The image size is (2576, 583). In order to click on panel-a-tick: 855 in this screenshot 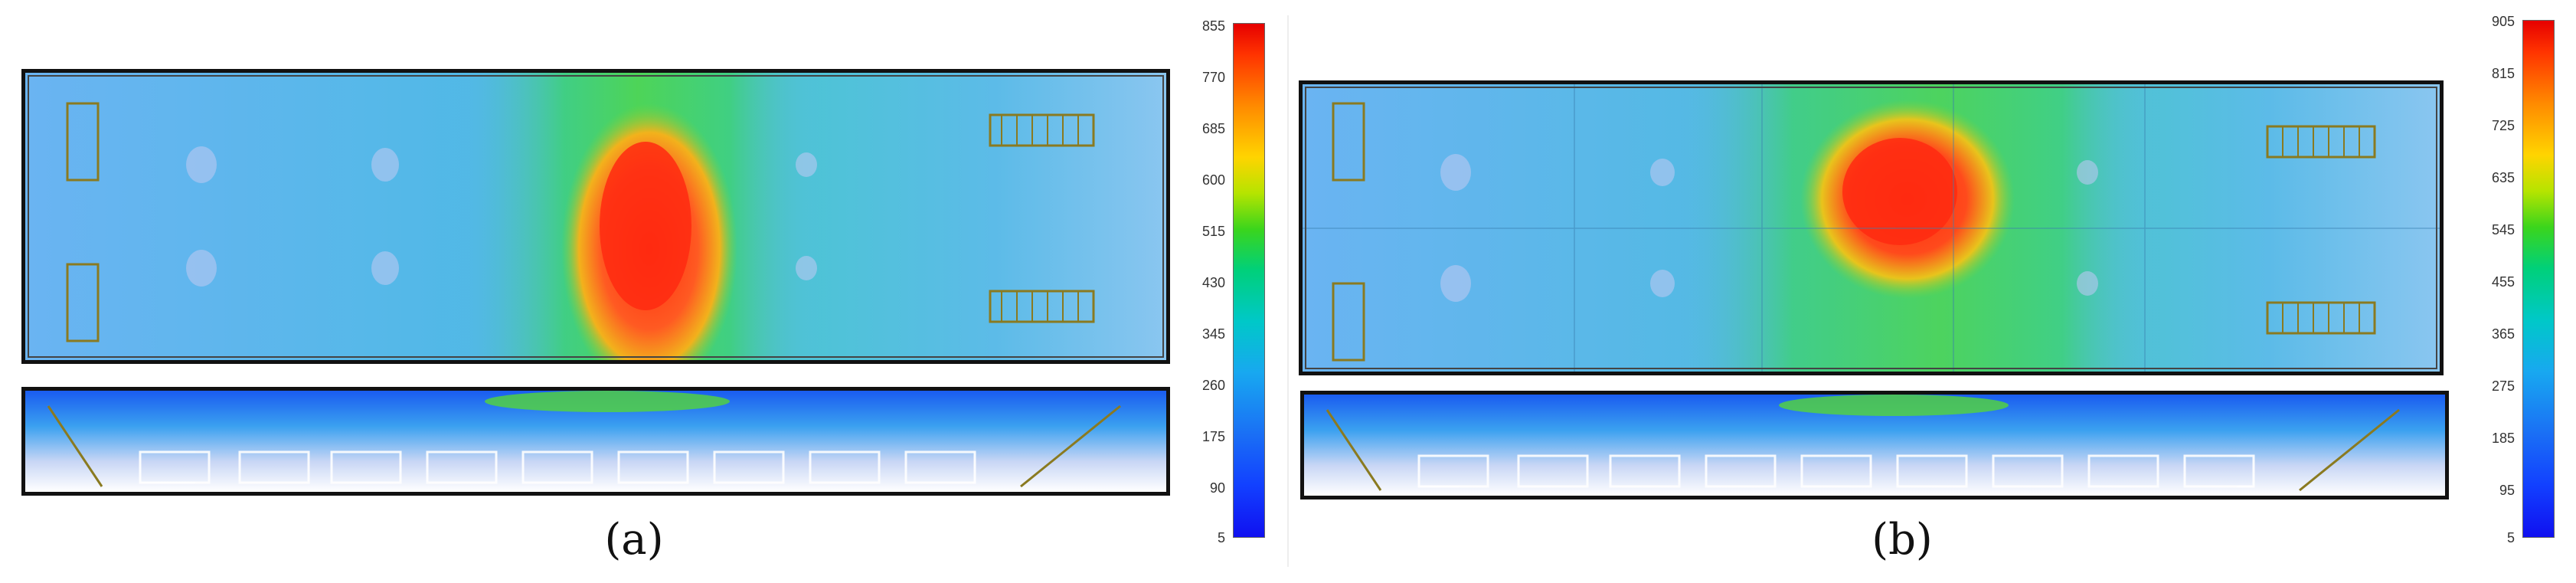, I will do `click(1213, 26)`.